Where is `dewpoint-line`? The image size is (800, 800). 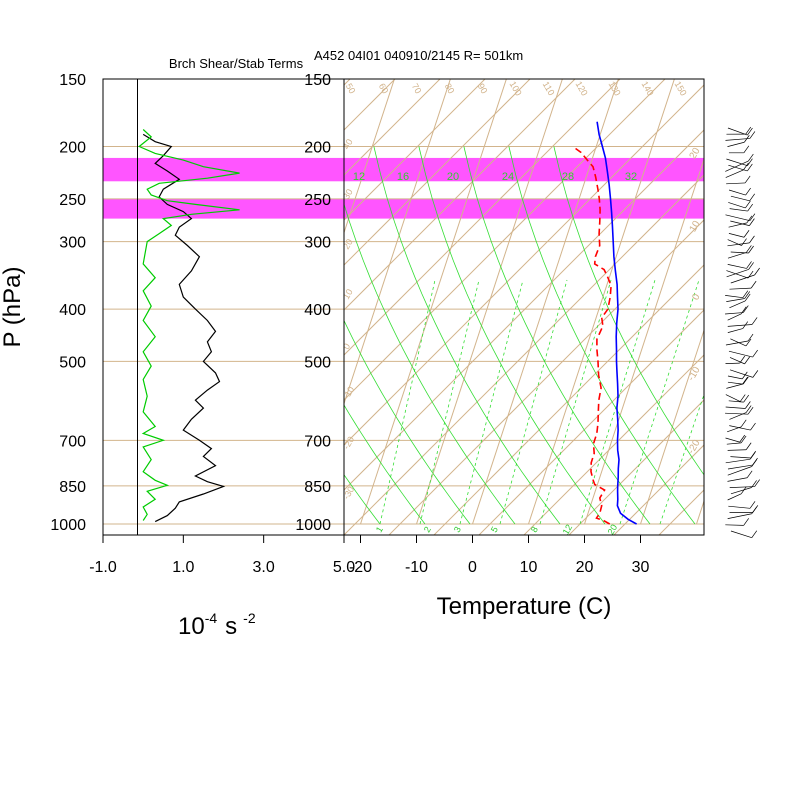
dewpoint-line is located at coordinates (592, 335).